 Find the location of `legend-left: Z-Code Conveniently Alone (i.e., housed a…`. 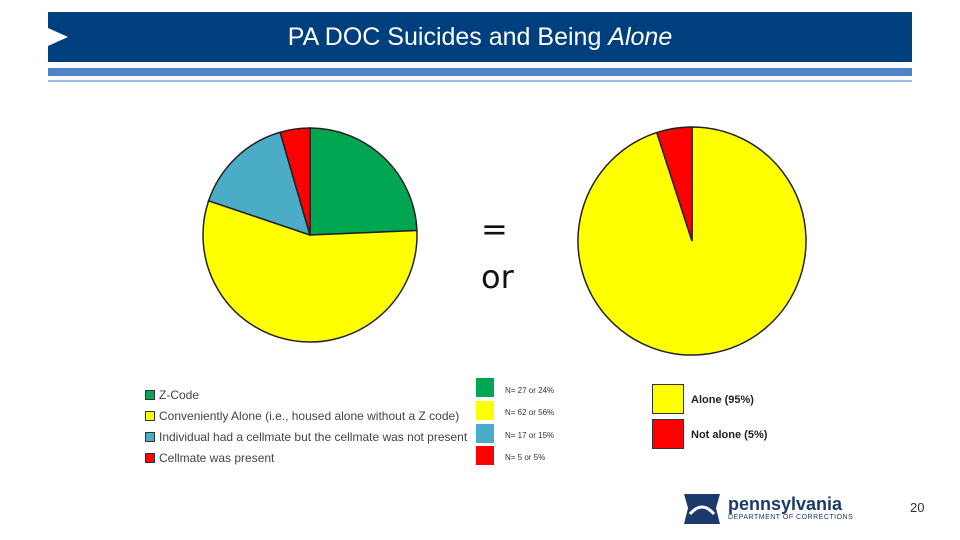

legend-left: Z-Code Conveniently Alone (i.e., housed a… is located at coordinates (310, 426).